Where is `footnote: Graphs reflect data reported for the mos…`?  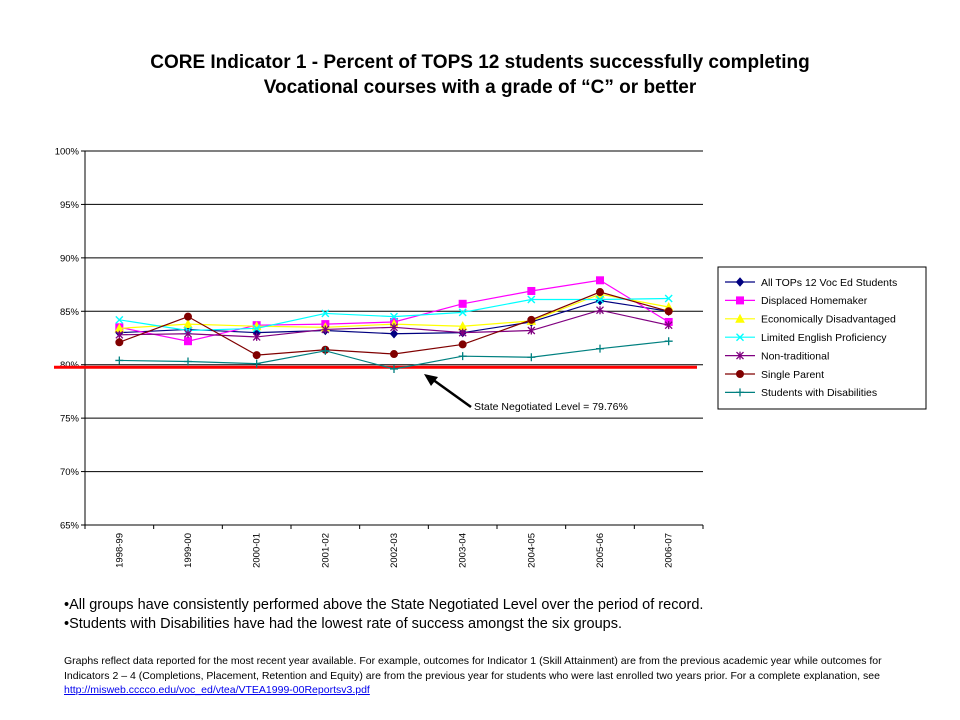
footnote: Graphs reflect data reported for the mos… is located at coordinates (494, 676).